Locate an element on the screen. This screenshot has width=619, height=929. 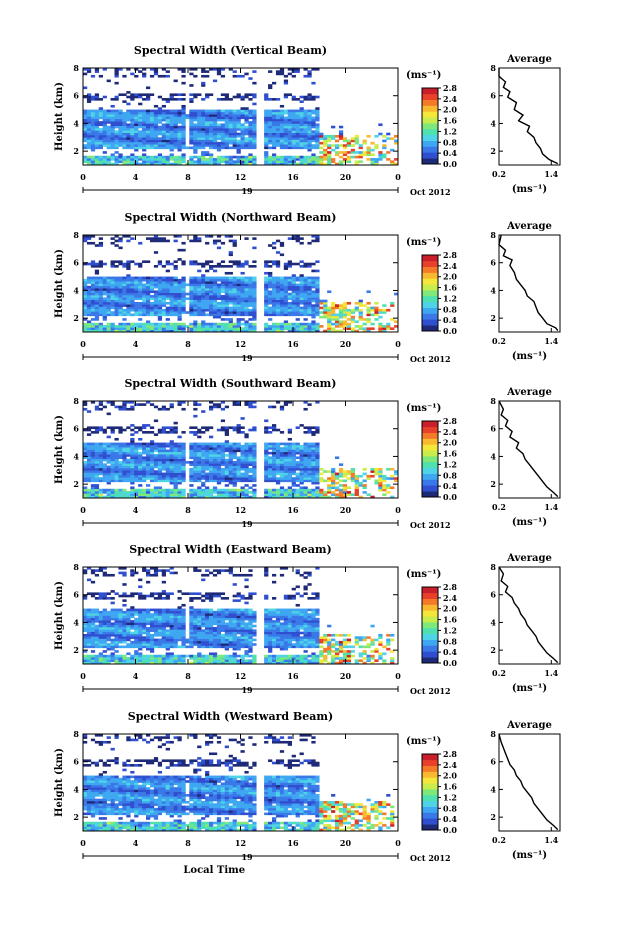
x-tick-label: 0 is located at coordinates (83, 510).